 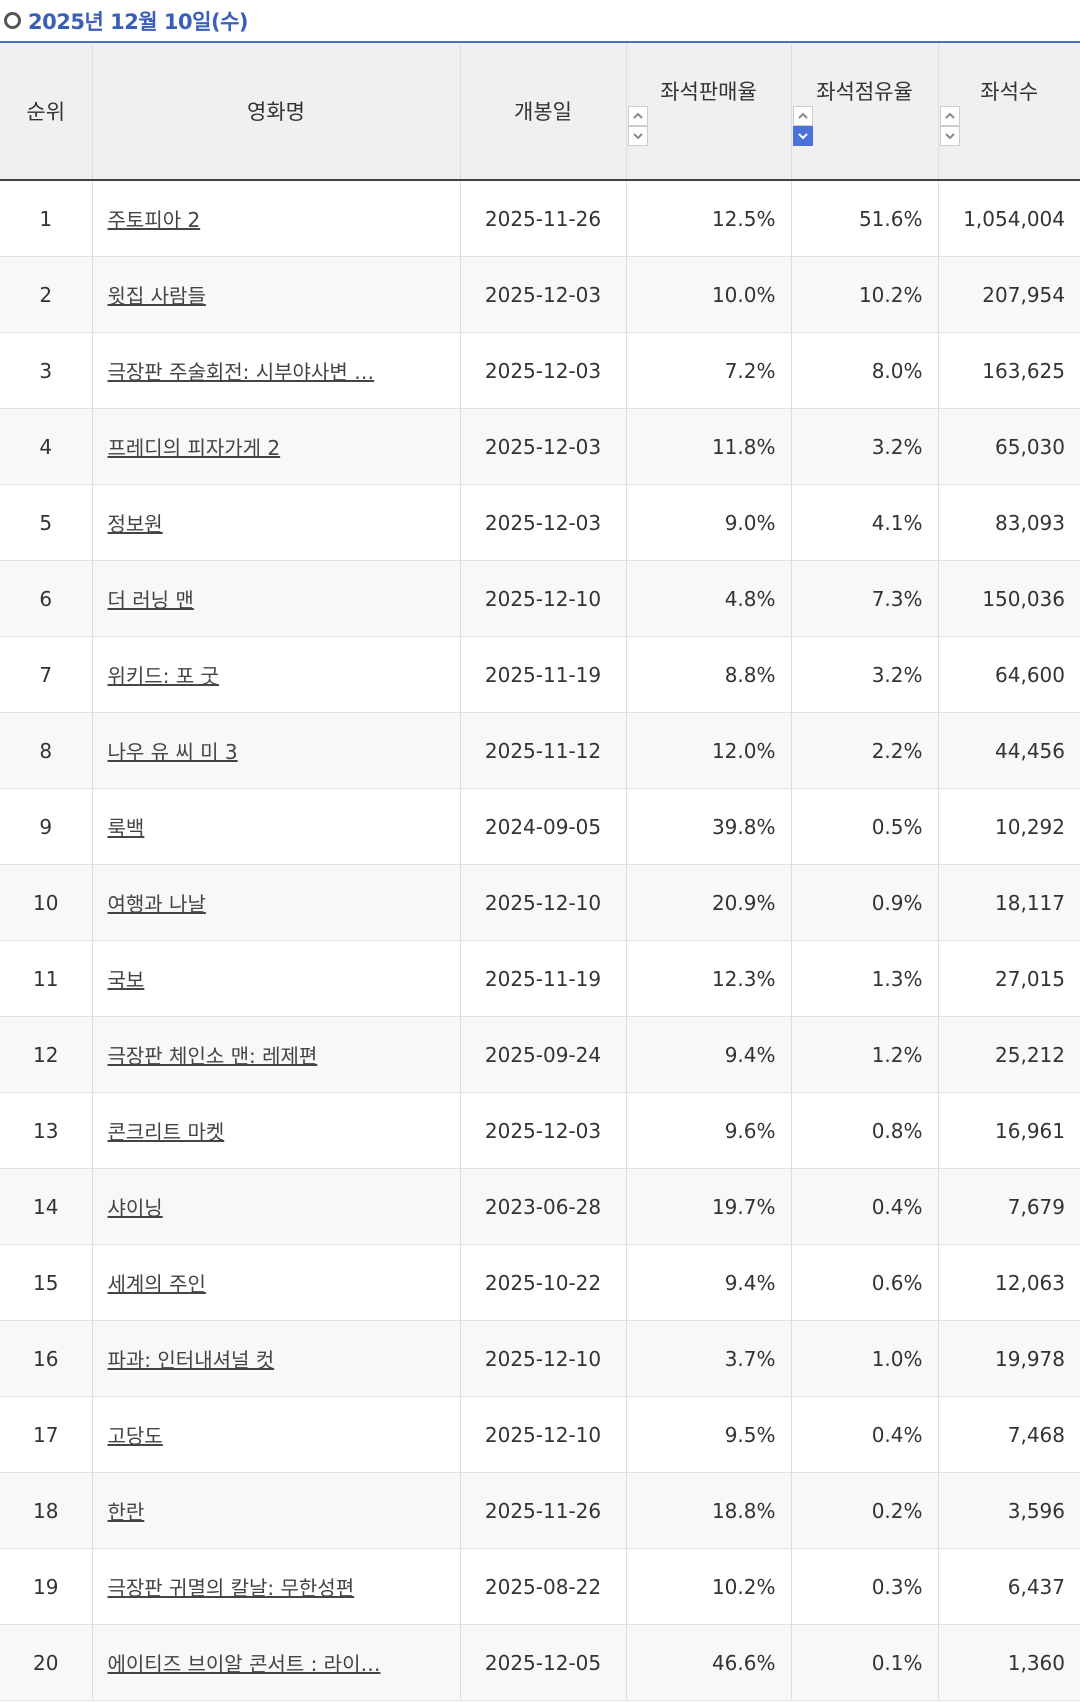 What do you see at coordinates (1008, 1586) in the screenshot?
I see `cell: 6,437` at bounding box center [1008, 1586].